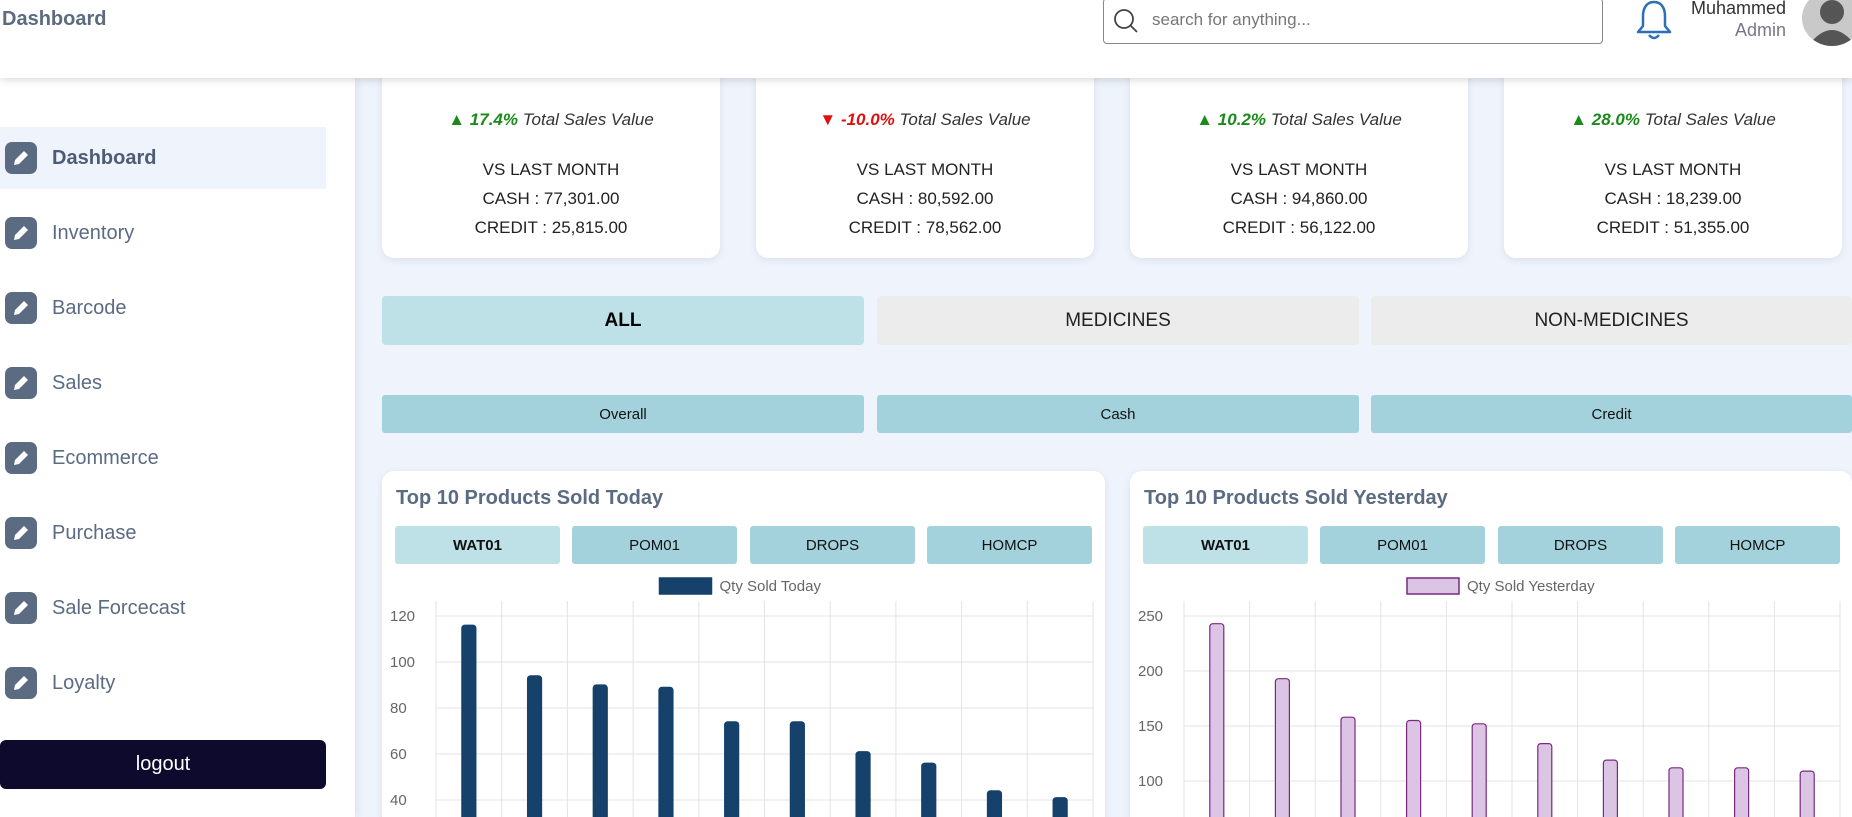 The width and height of the screenshot is (1852, 817). Describe the element at coordinates (163, 383) in the screenshot. I see `sidebar-item-sales: Sales` at that location.